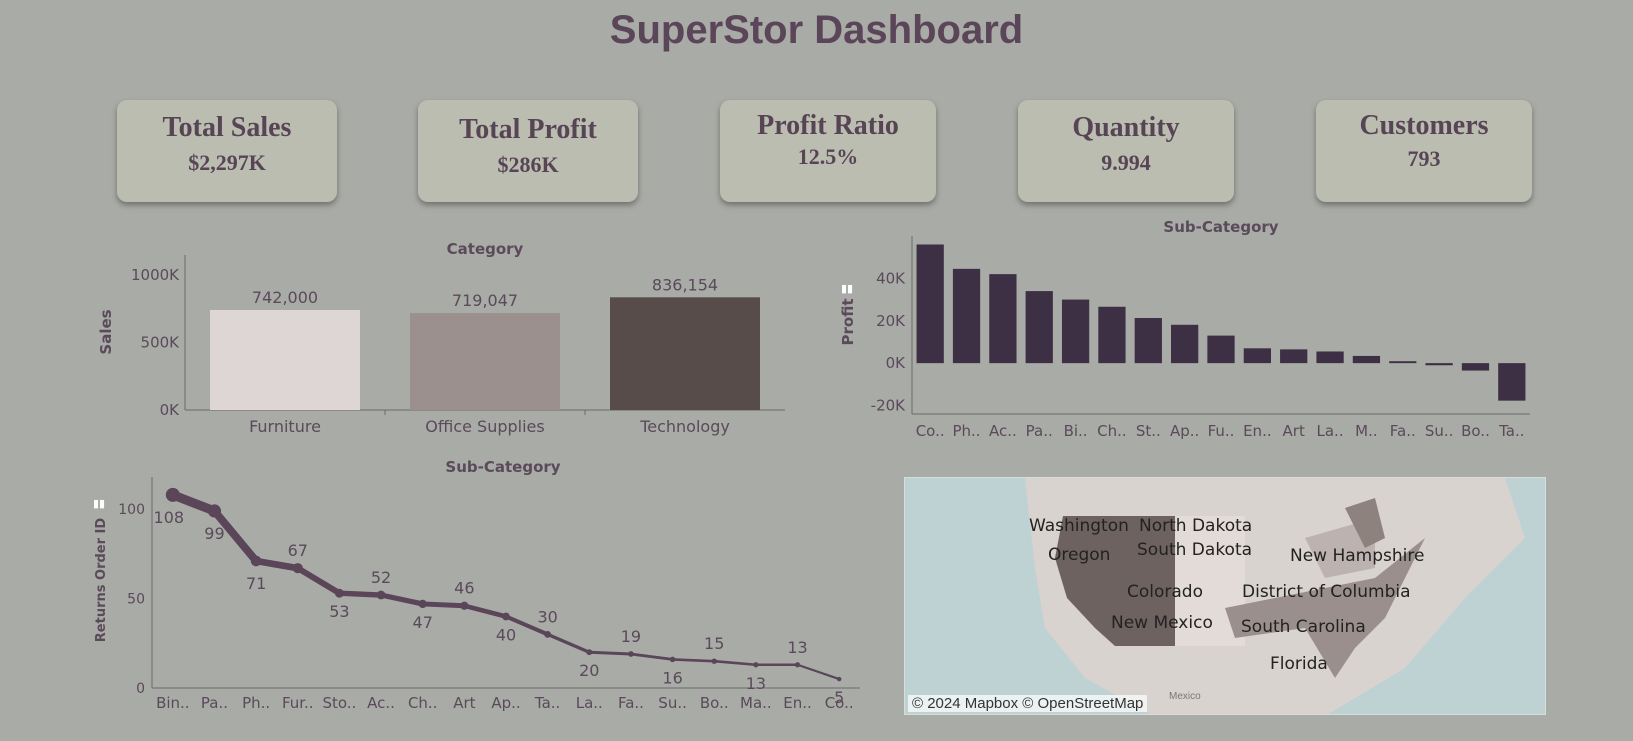 This screenshot has height=741, width=1633. Describe the element at coordinates (423, 703) in the screenshot. I see `x-tick-label: Ch..` at that location.